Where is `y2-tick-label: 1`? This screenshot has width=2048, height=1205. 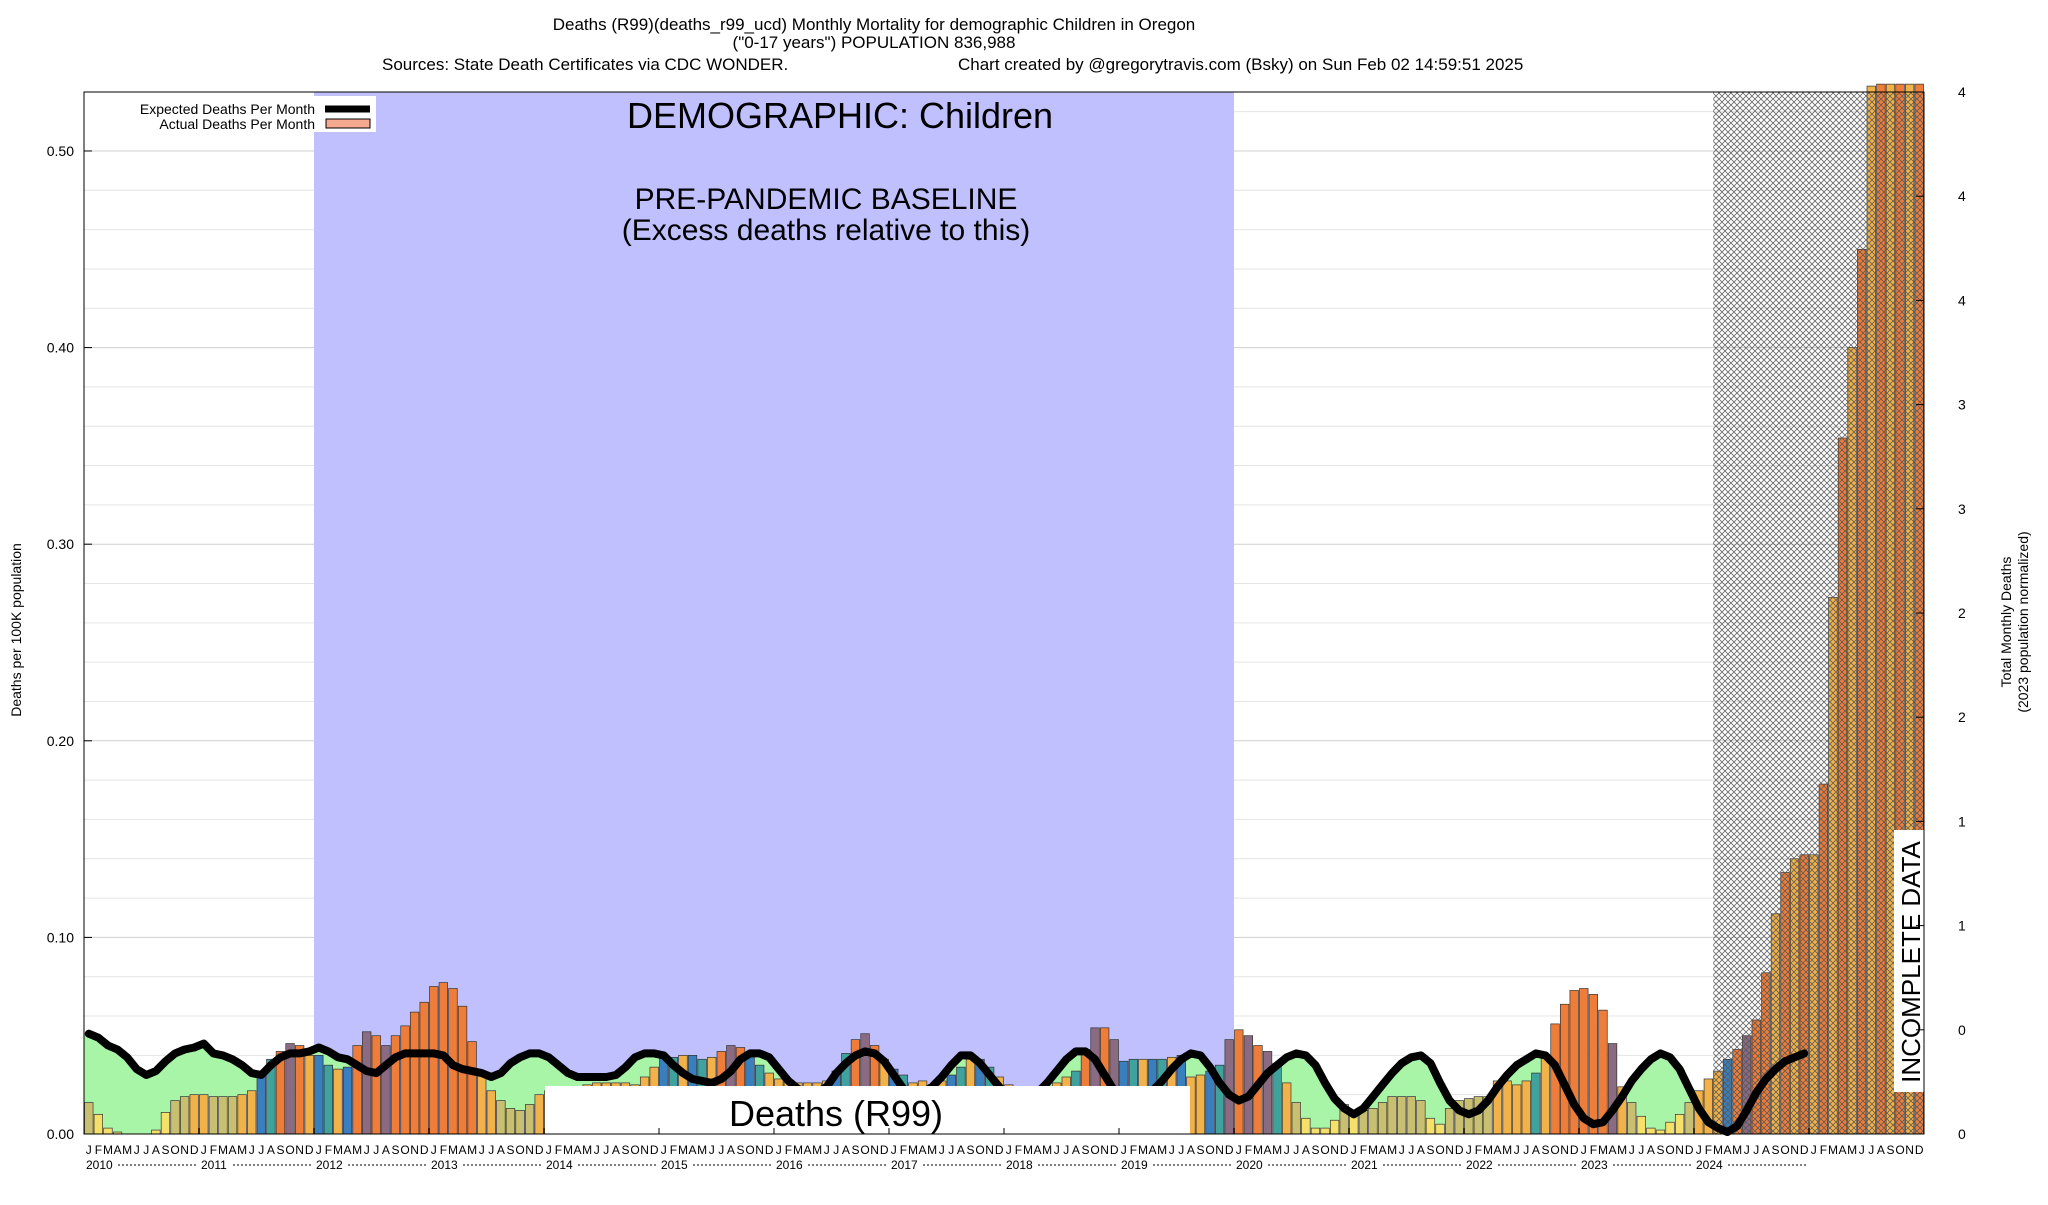
y2-tick-label: 1 is located at coordinates (1962, 926).